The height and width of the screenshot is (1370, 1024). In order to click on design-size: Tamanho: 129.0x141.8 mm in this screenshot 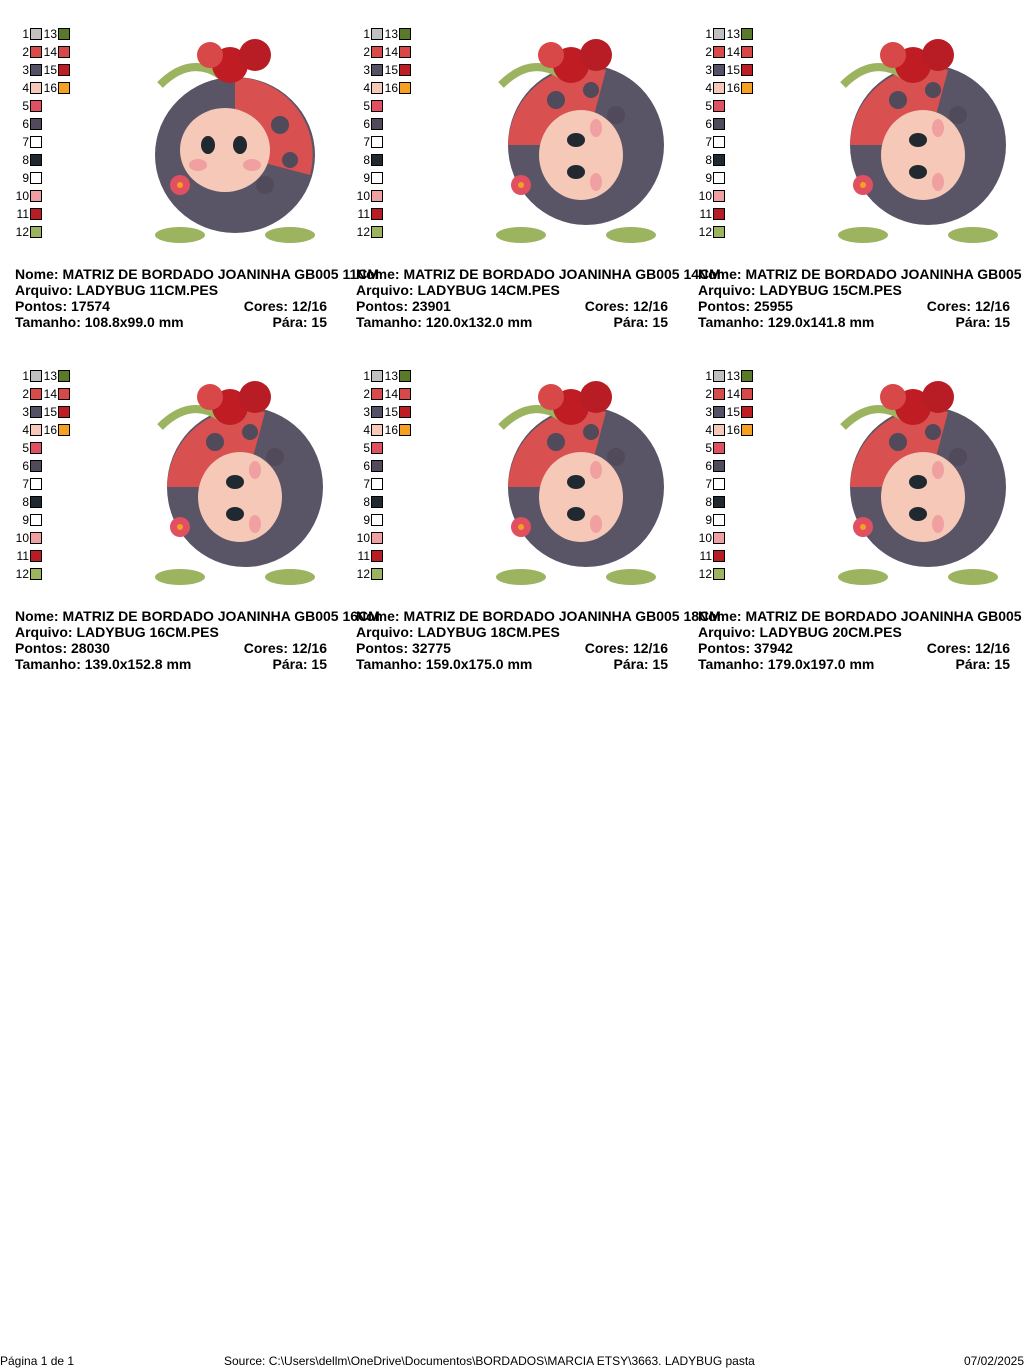, I will do `click(786, 322)`.